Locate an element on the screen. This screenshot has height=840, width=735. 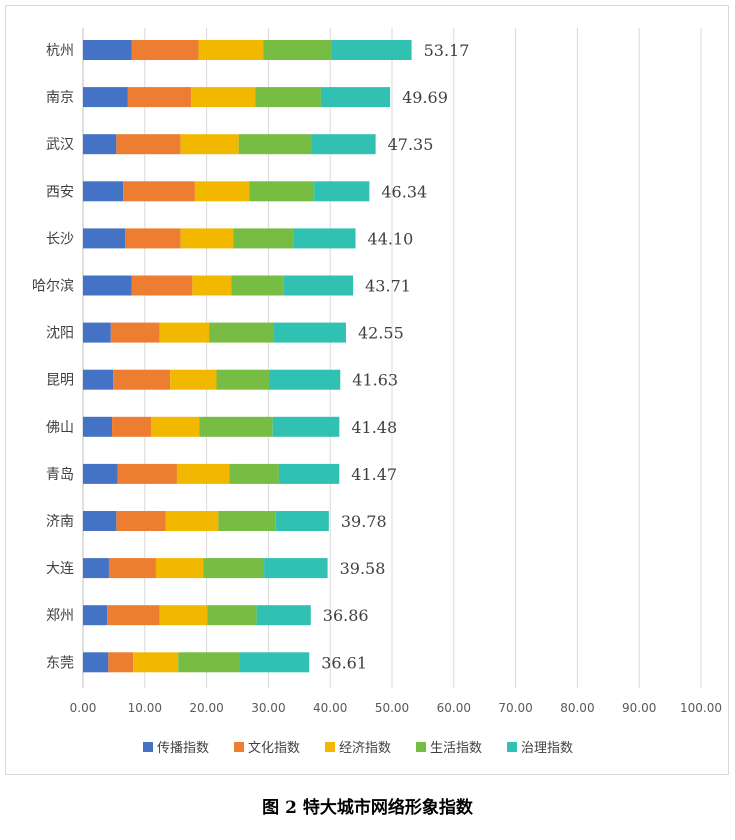
category-label: 济南 is located at coordinates (60, 522).